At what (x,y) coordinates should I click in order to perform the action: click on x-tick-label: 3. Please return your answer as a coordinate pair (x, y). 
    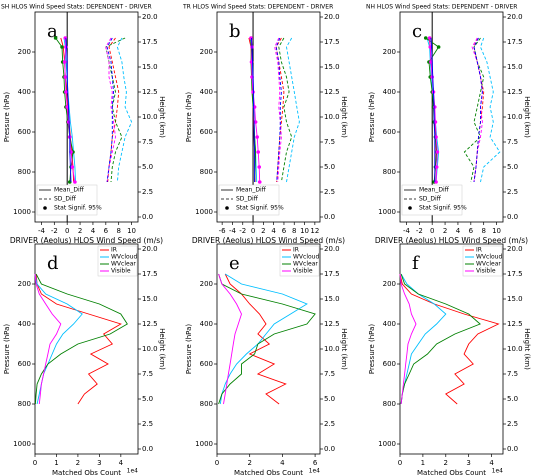
    Looking at the image, I should click on (99, 463).